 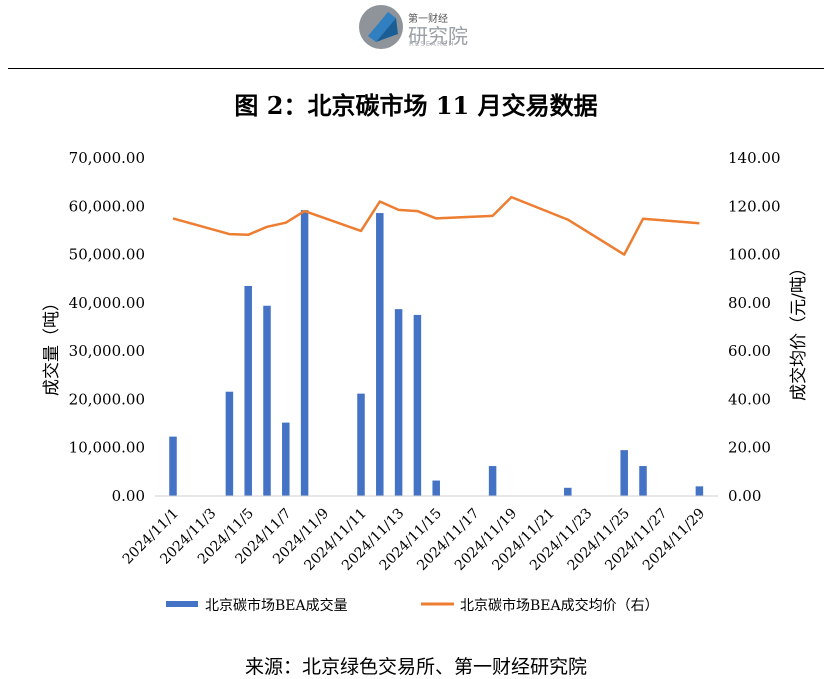 I want to click on y-axis-left-label: 成交量（吨）, so click(x=52, y=345).